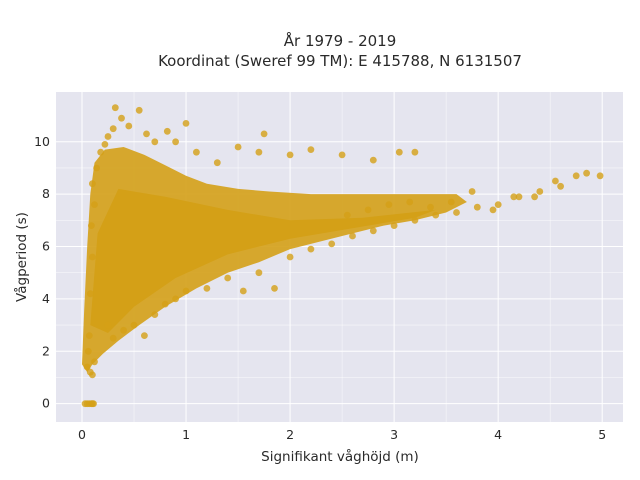 The width and height of the screenshot is (640, 480). What do you see at coordinates (42, 272) in the screenshot?
I see `y-axis-ticks: 0 2 4 6 8 10` at bounding box center [42, 272].